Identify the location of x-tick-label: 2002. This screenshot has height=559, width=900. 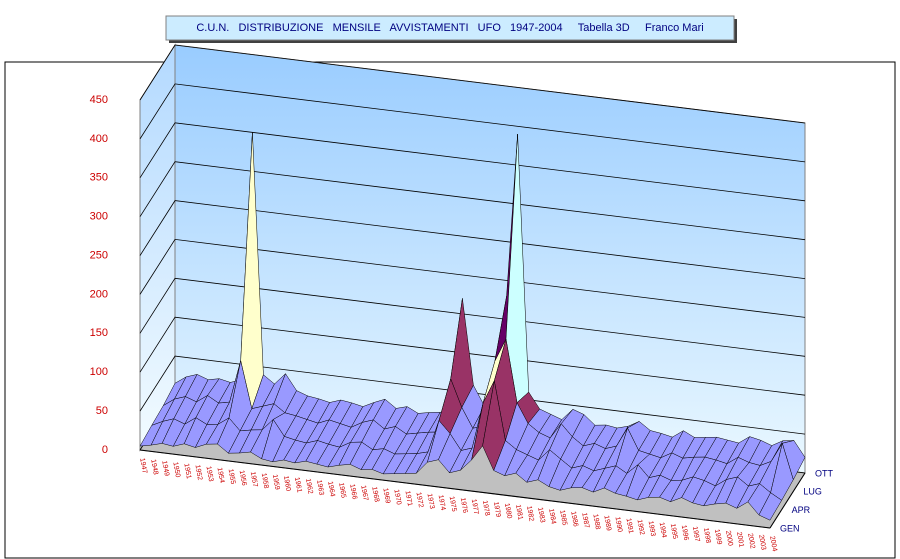
(751, 541).